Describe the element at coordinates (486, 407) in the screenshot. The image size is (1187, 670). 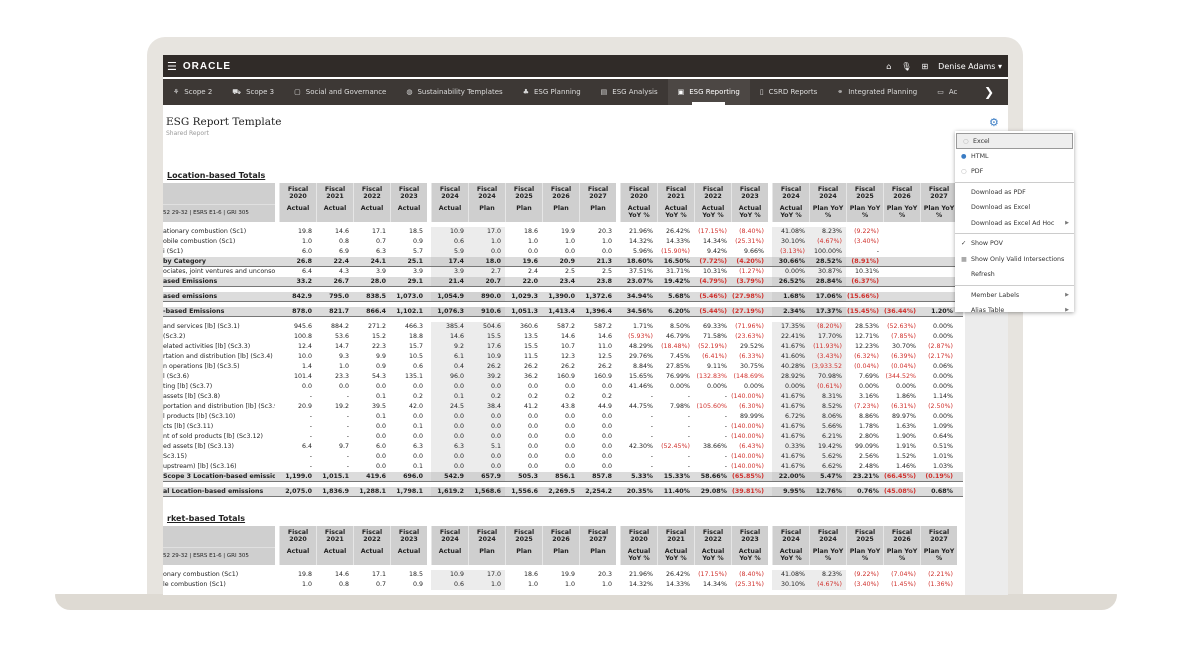
I see `data-cell: 38.4` at that location.